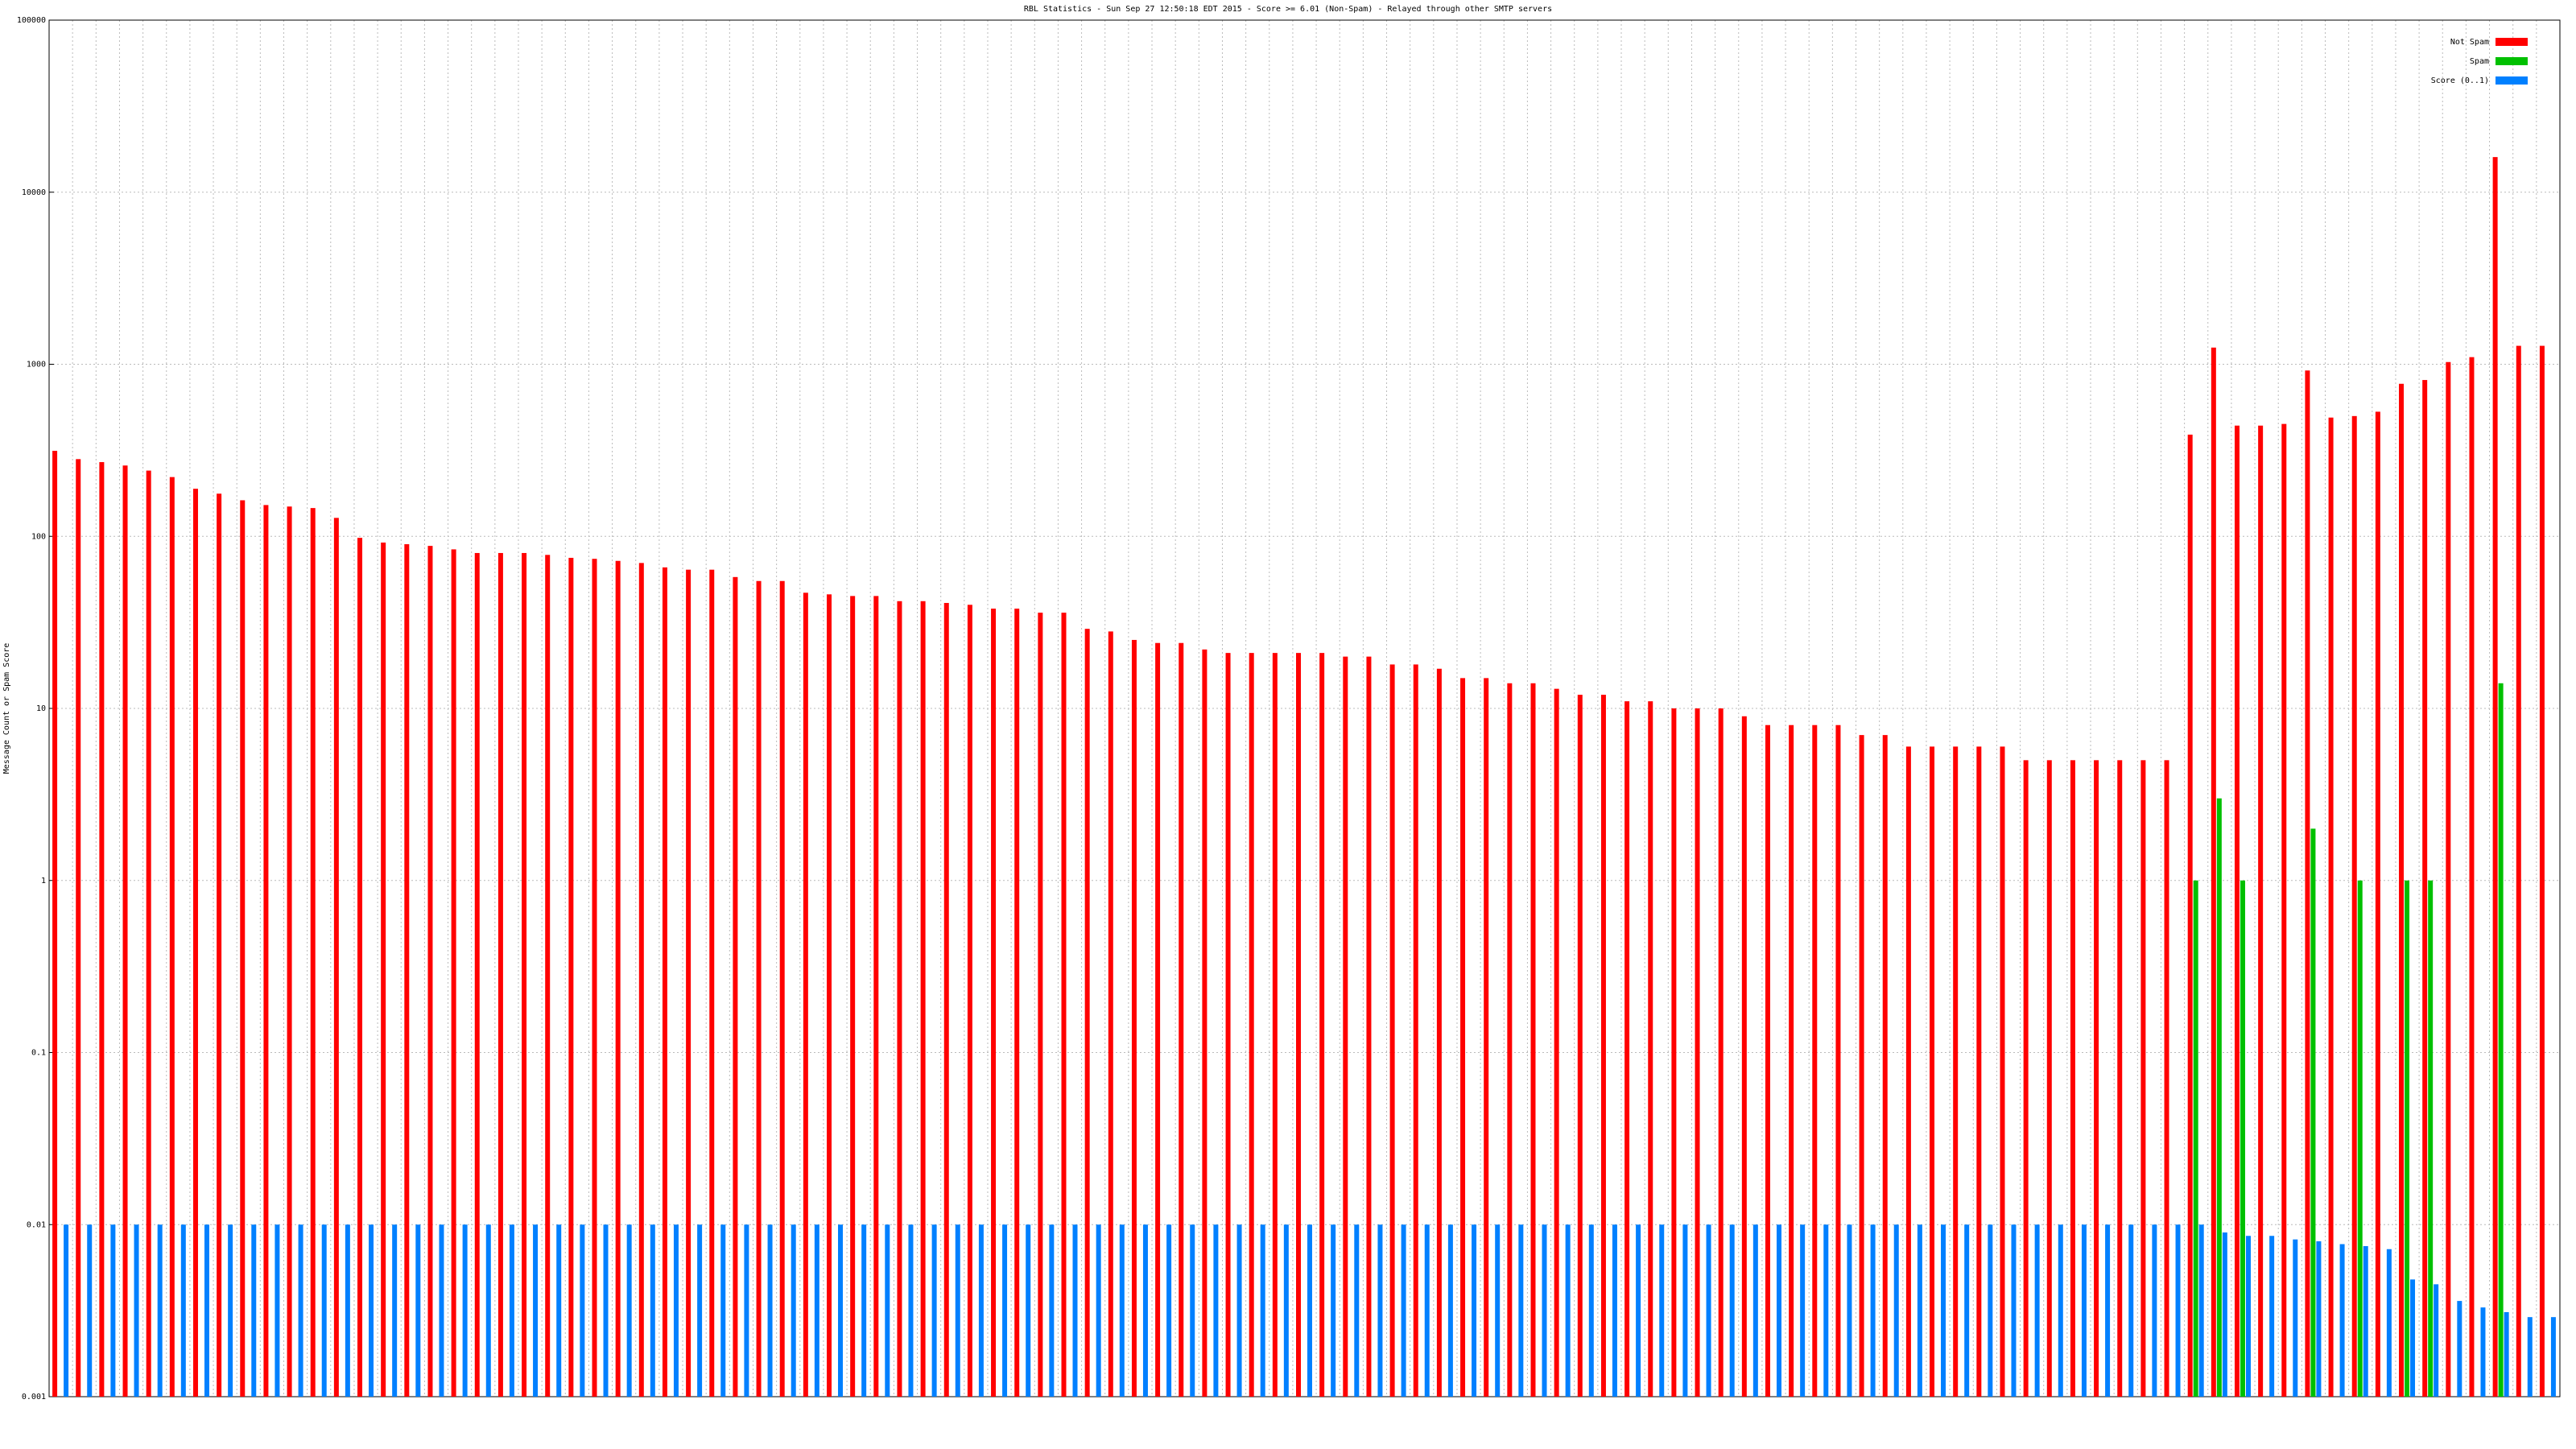  Describe the element at coordinates (2469, 42) in the screenshot. I see `legend-label: Not Spam` at that location.